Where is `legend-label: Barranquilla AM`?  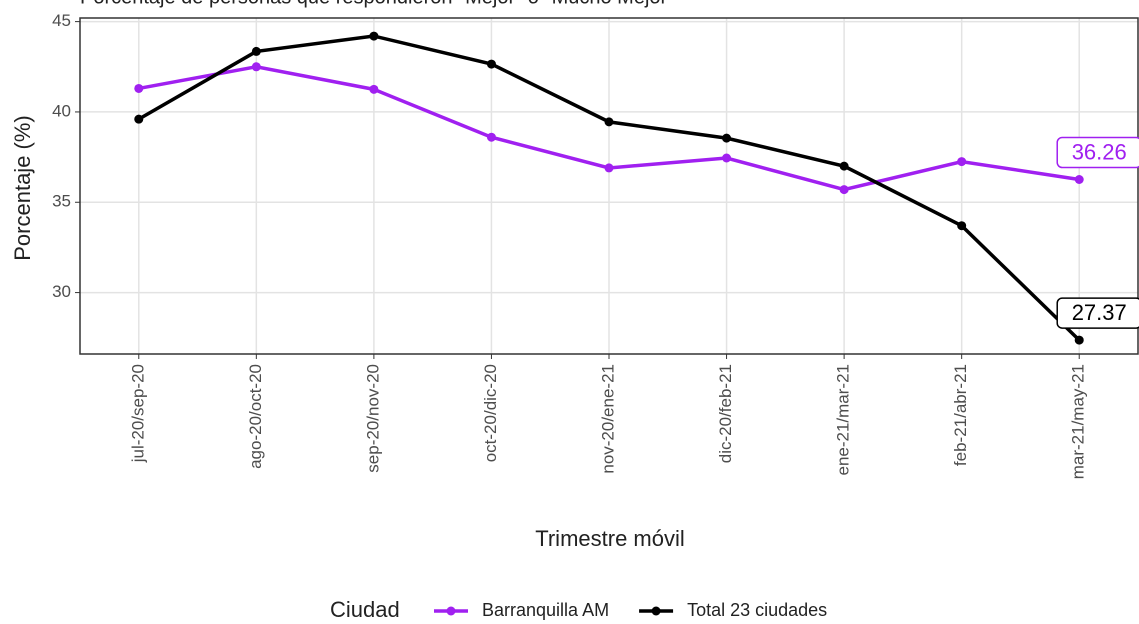
legend-label: Barranquilla AM is located at coordinates (545, 610).